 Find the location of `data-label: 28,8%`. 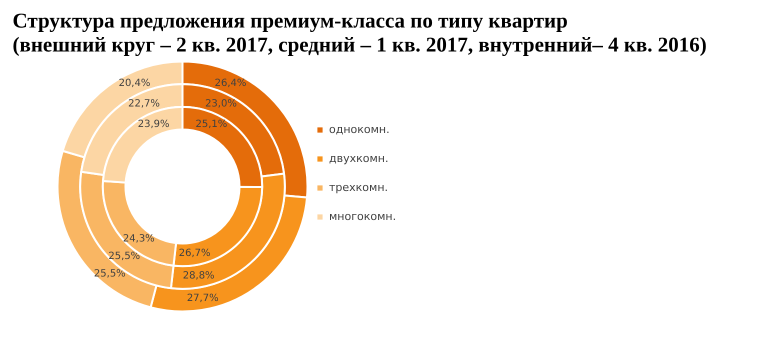

data-label: 28,8% is located at coordinates (198, 276).